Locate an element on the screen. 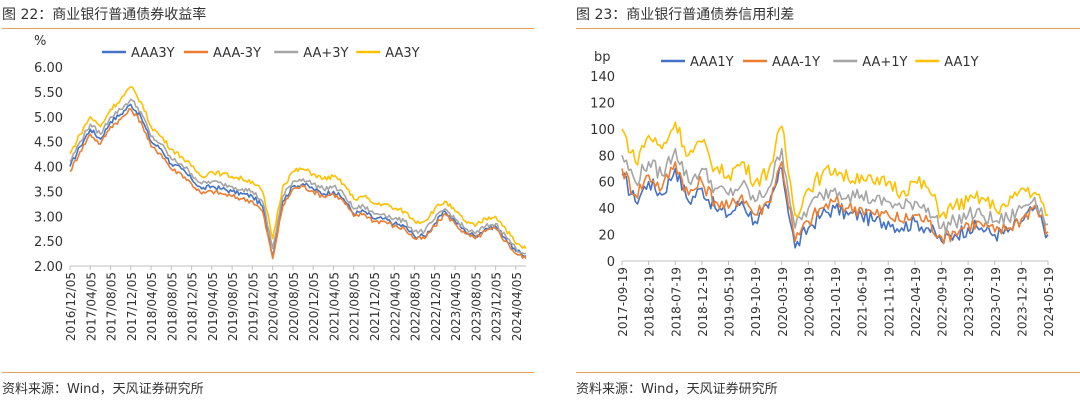 This screenshot has width=1080, height=405. y-tick-label: 20 is located at coordinates (606, 236).